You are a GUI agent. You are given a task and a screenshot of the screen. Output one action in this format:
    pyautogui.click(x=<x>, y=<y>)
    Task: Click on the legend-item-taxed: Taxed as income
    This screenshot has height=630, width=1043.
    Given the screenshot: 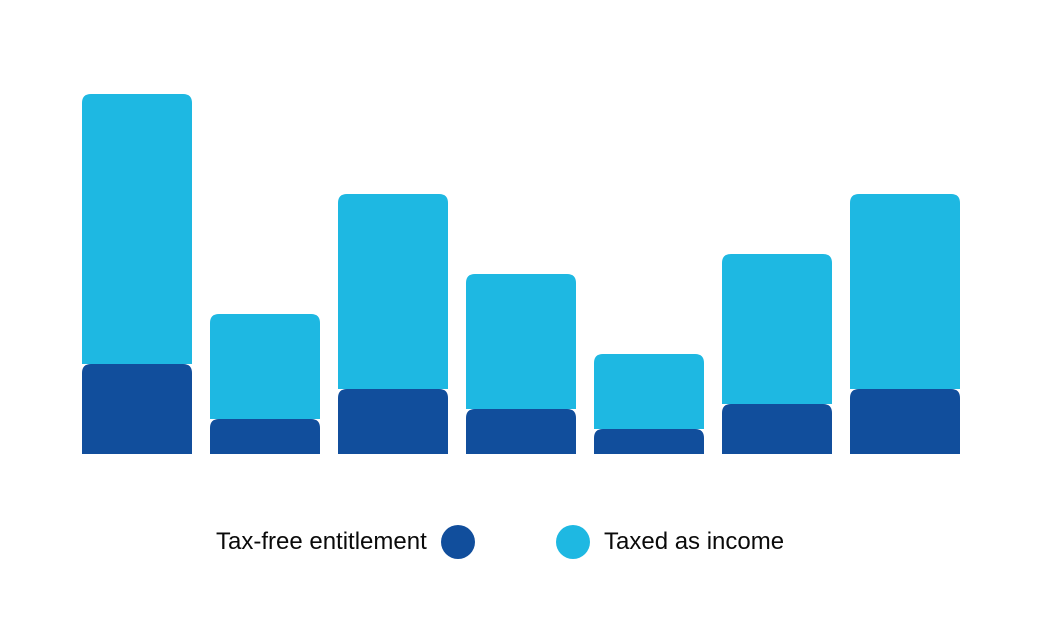 What is the action you would take?
    pyautogui.click(x=670, y=542)
    